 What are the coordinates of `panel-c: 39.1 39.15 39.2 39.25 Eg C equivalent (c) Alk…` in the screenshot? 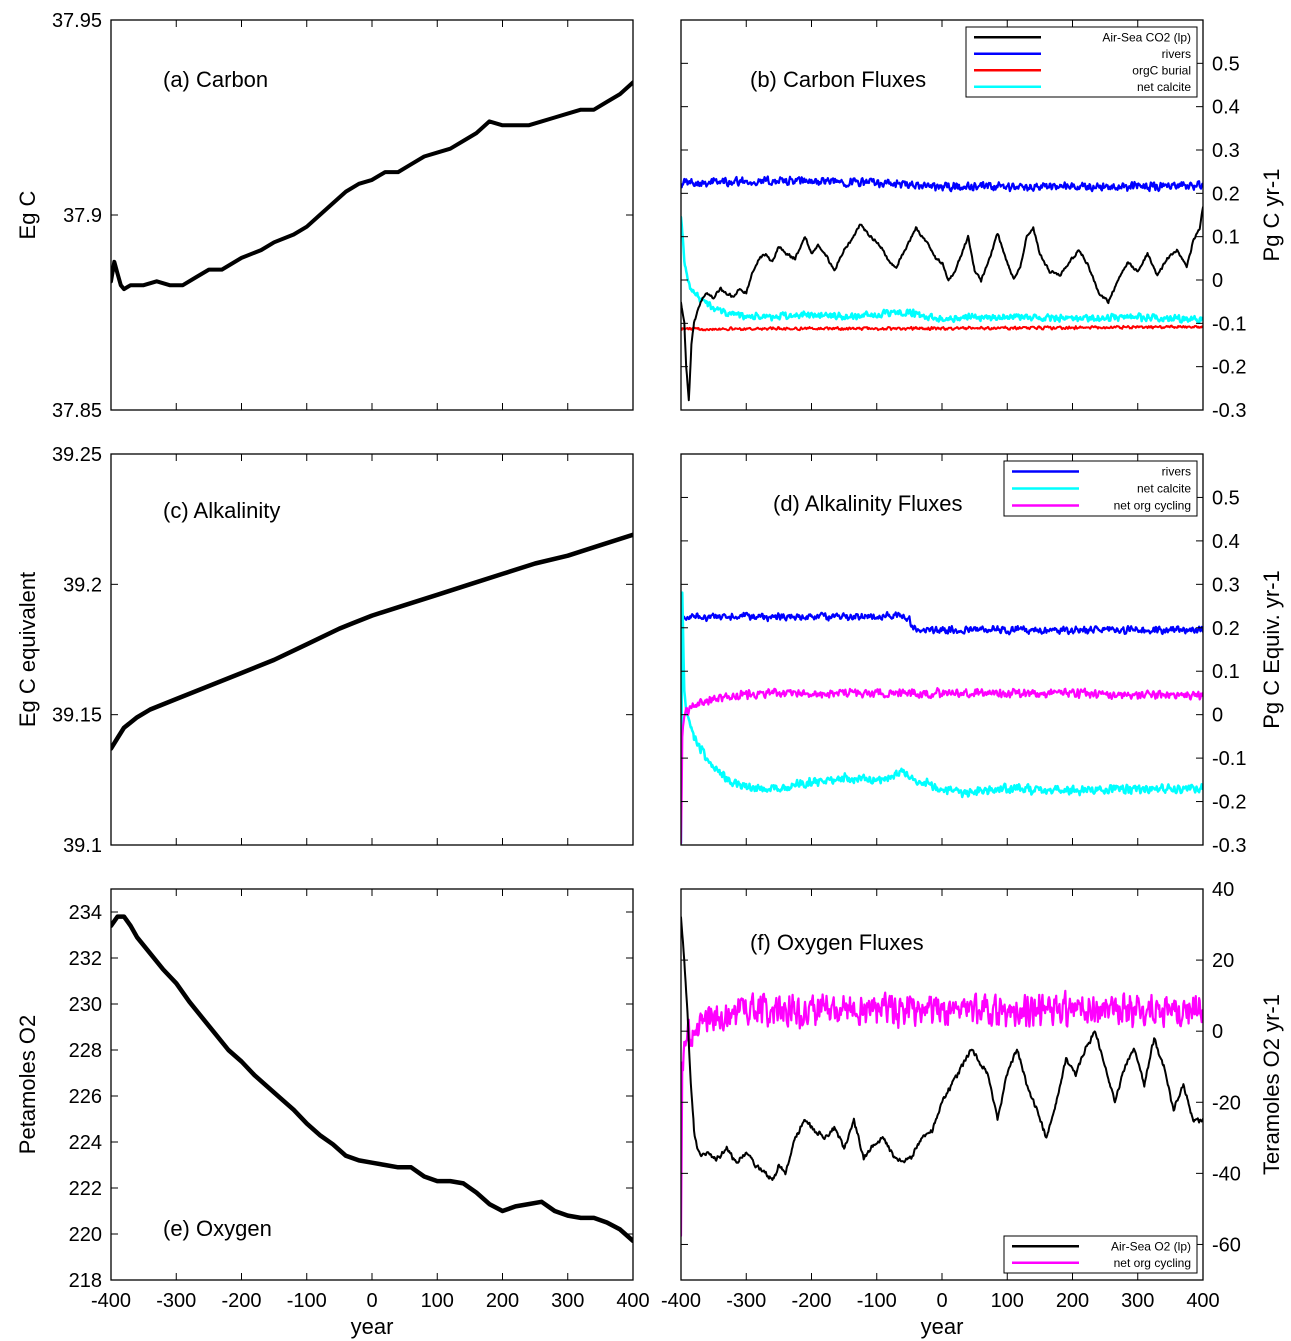 It's located at (324, 650).